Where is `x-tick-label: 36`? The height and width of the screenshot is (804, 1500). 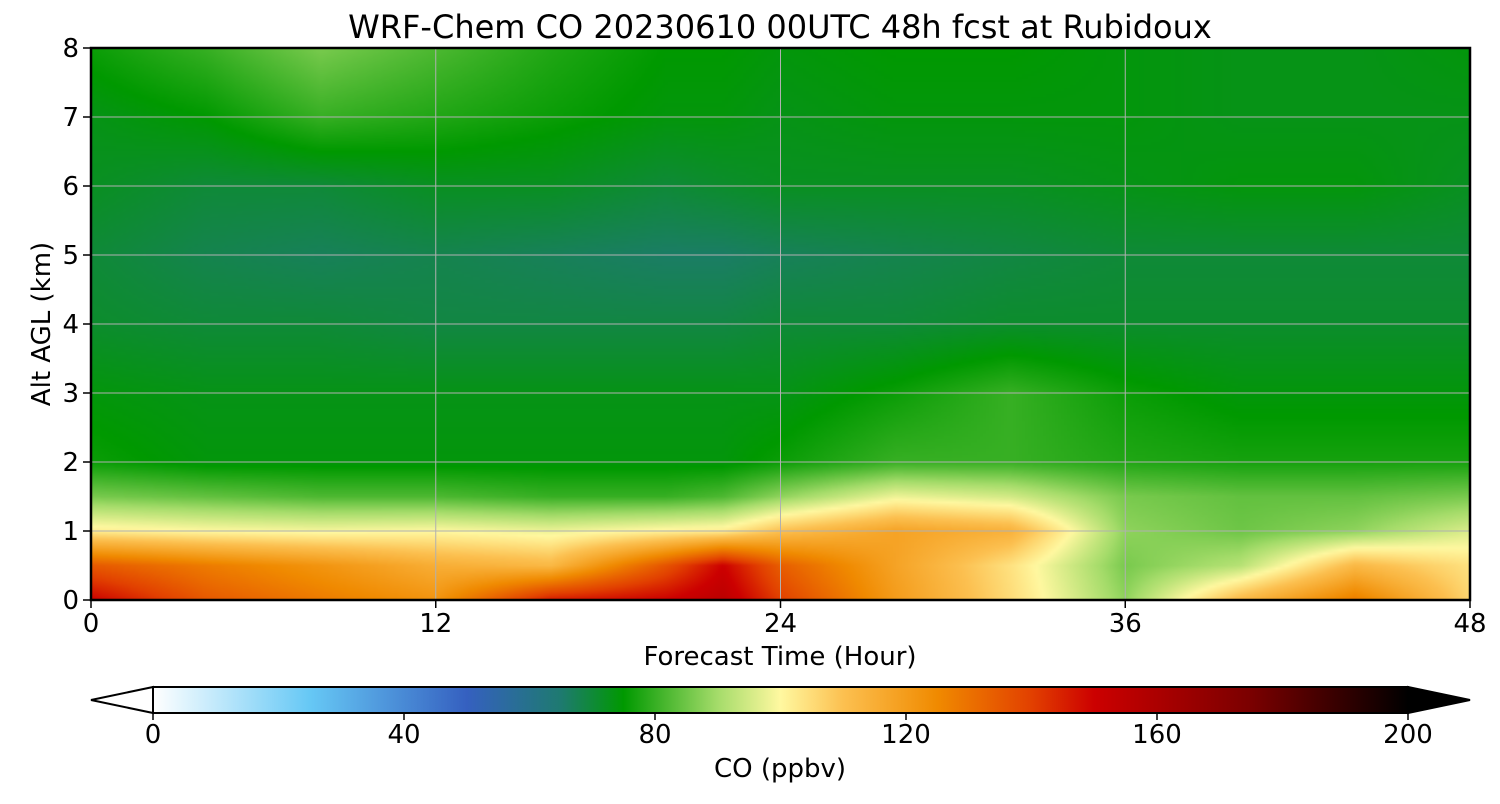
x-tick-label: 36 is located at coordinates (1125, 624).